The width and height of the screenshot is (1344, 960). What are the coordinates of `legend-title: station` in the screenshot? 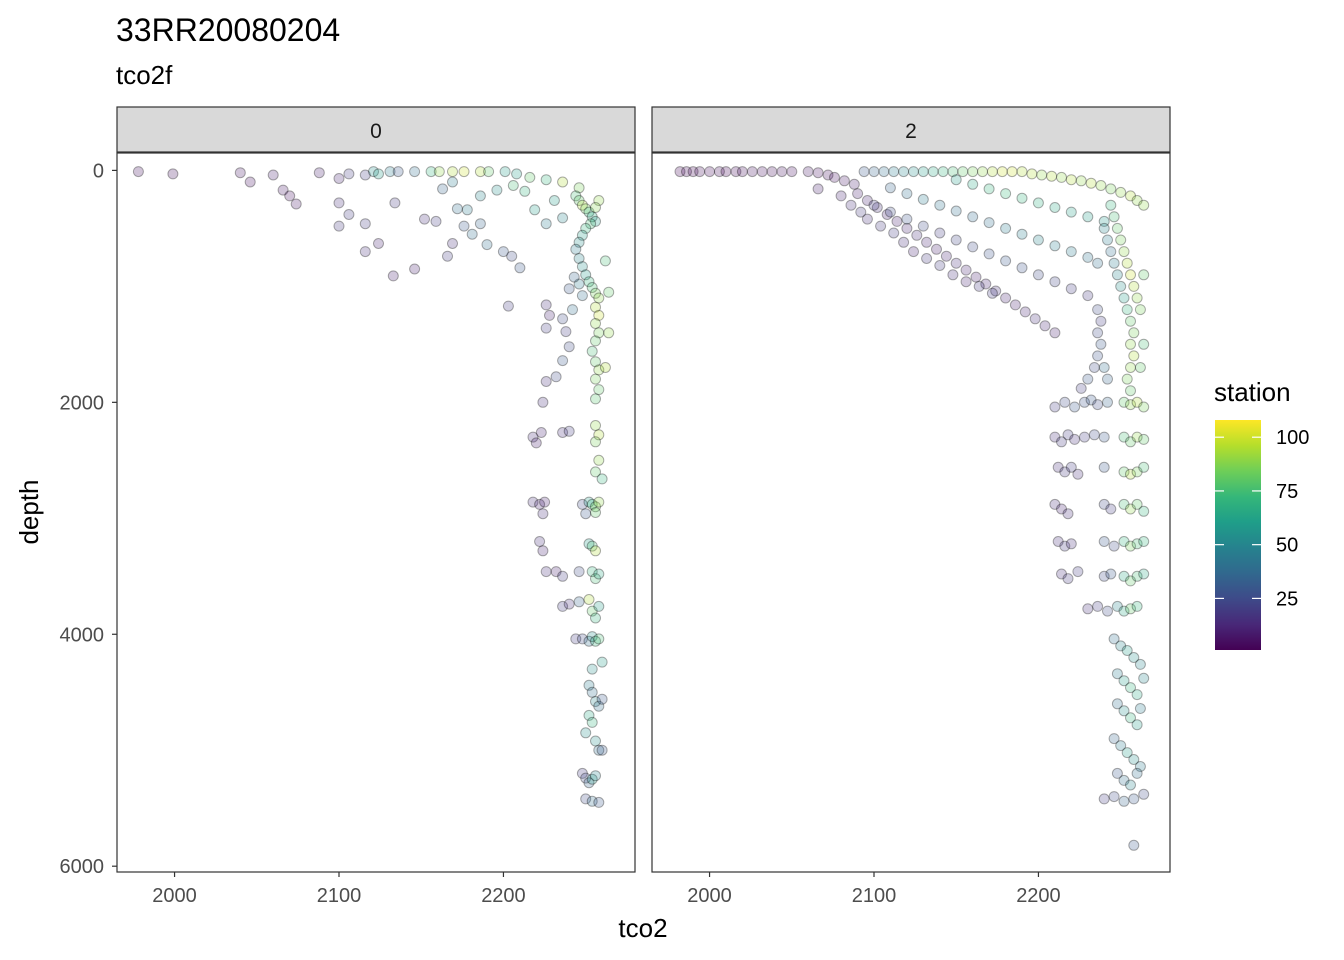 It's located at (1252, 392).